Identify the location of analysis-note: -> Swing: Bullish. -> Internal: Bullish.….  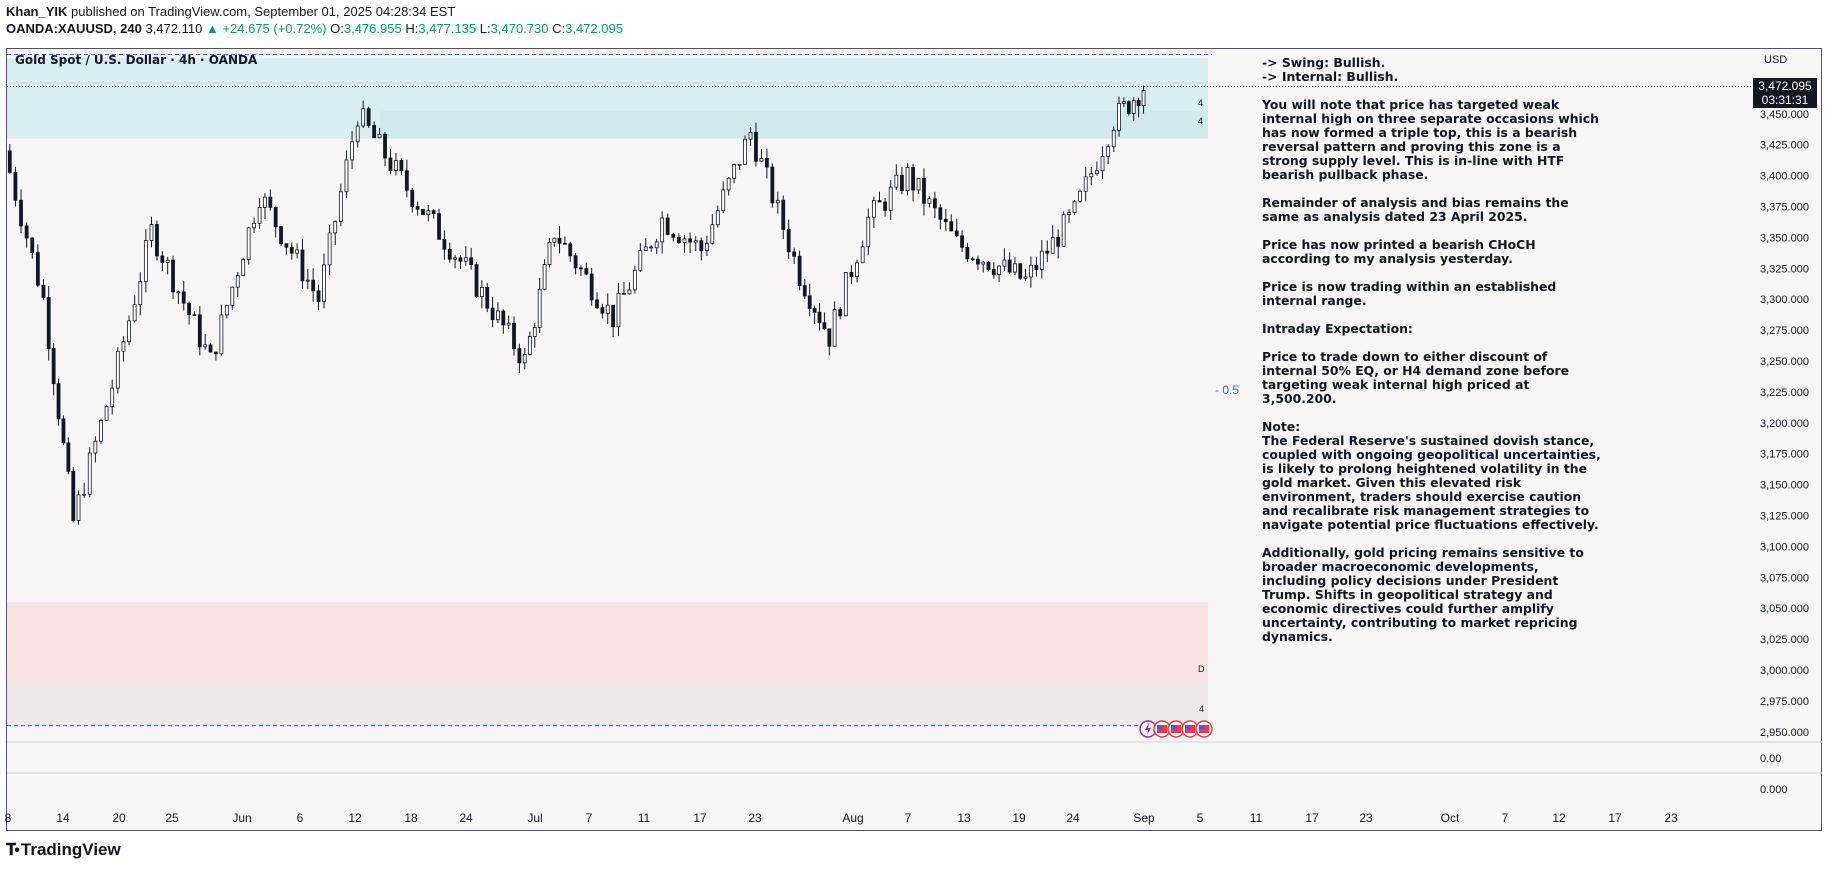
(1432, 357).